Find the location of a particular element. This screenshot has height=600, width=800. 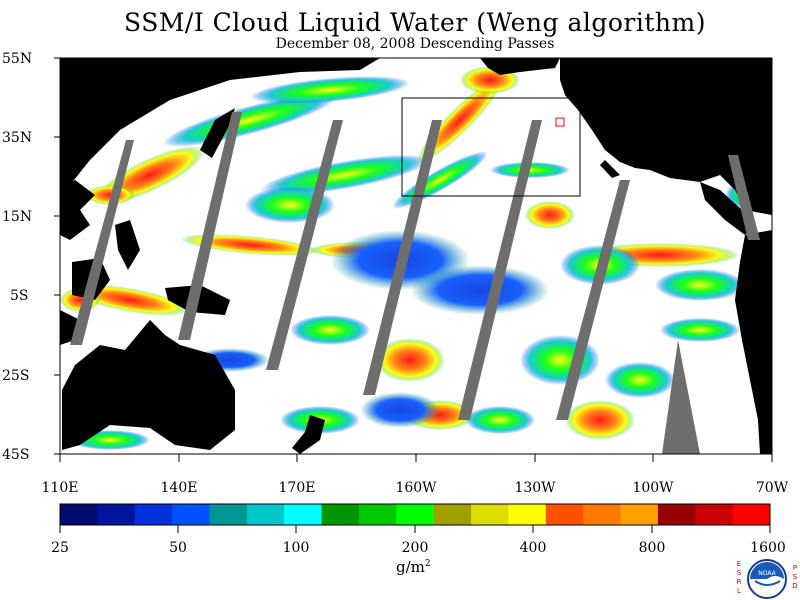

colorbar-unit: g/m2 is located at coordinates (413, 567).